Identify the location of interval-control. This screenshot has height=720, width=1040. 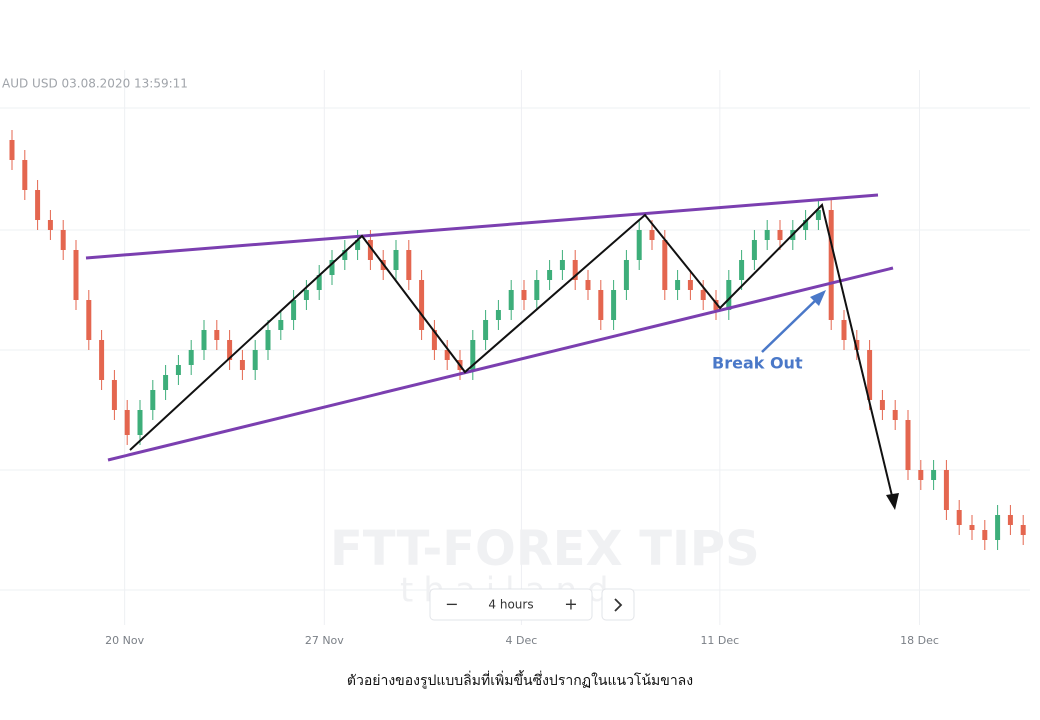
(511, 604).